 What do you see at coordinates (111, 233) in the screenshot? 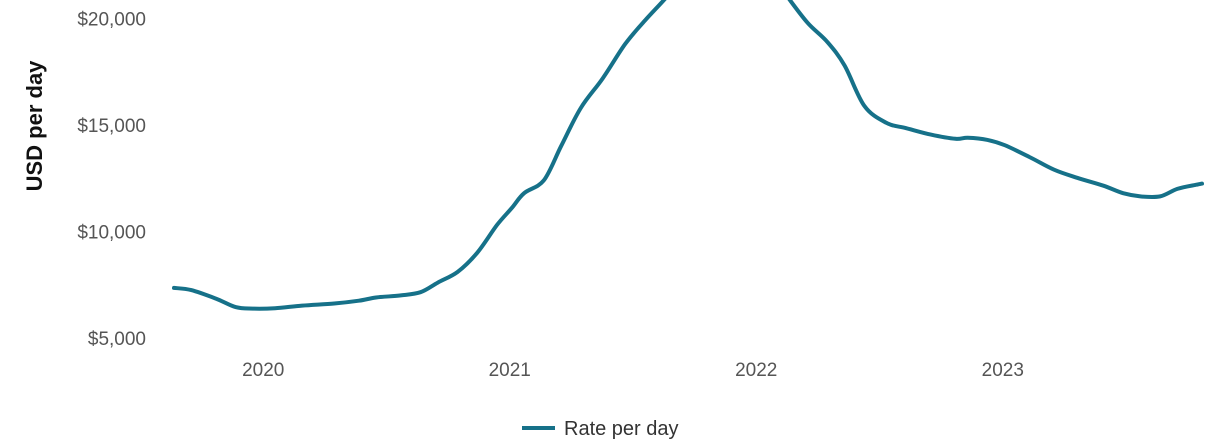
I see `y-tick-label: $10,000` at bounding box center [111, 233].